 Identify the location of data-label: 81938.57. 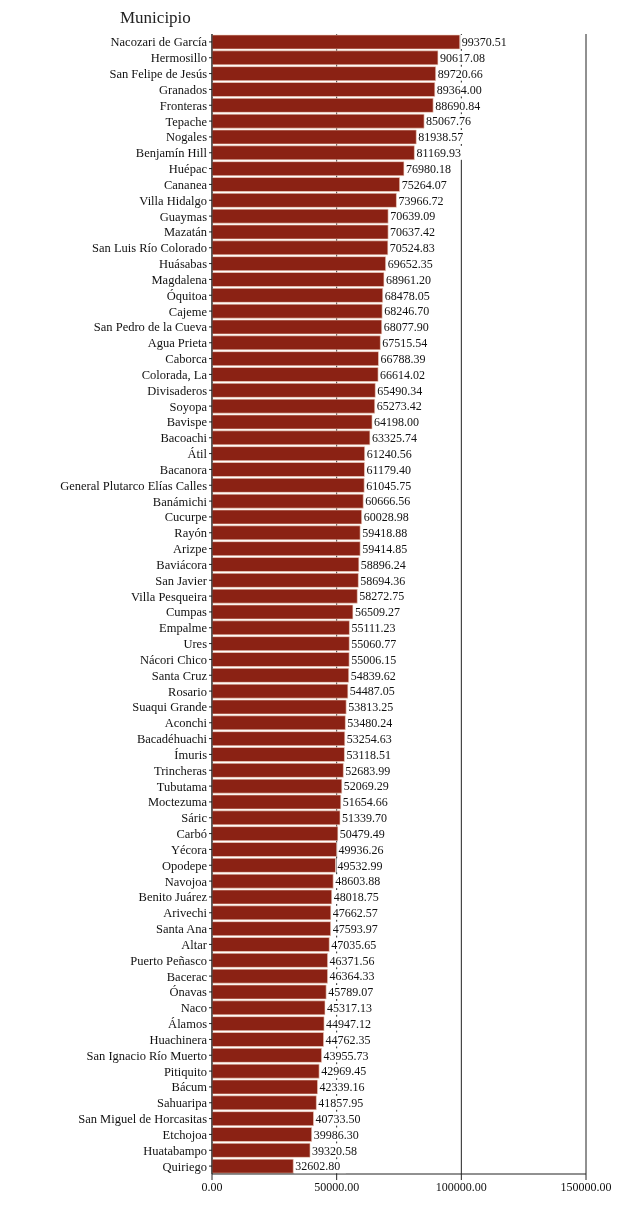
(441, 137).